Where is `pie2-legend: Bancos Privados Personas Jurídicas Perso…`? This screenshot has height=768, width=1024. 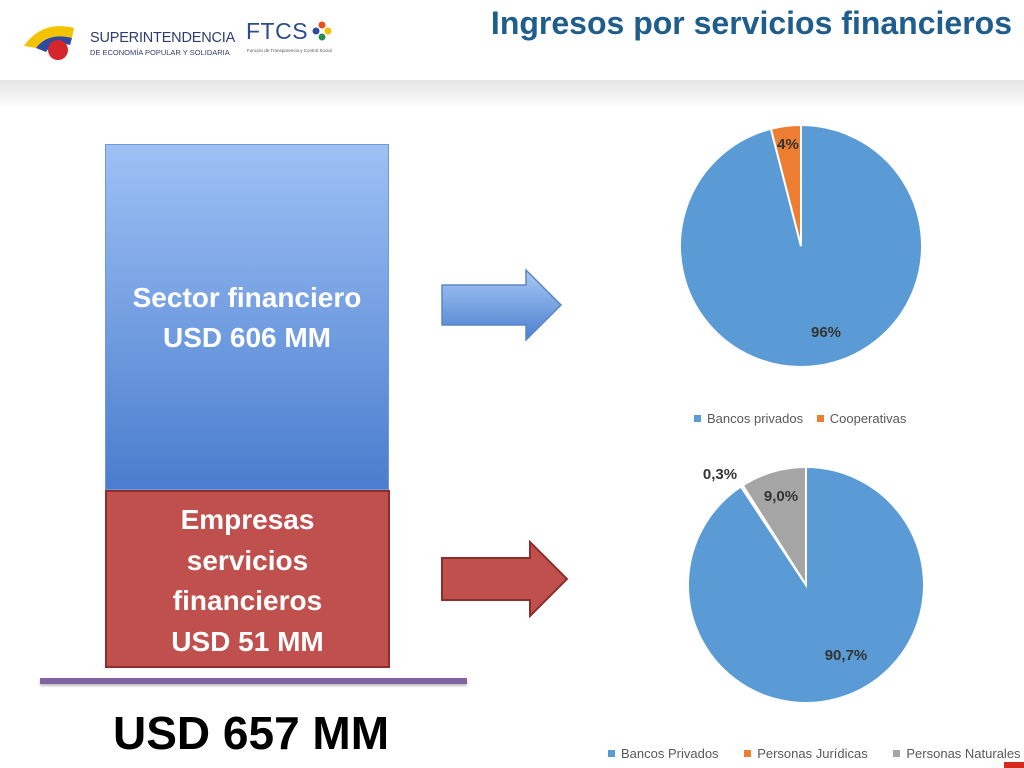
pie2-legend: Bancos Privados Personas Jurídicas Perso… is located at coordinates (816, 753).